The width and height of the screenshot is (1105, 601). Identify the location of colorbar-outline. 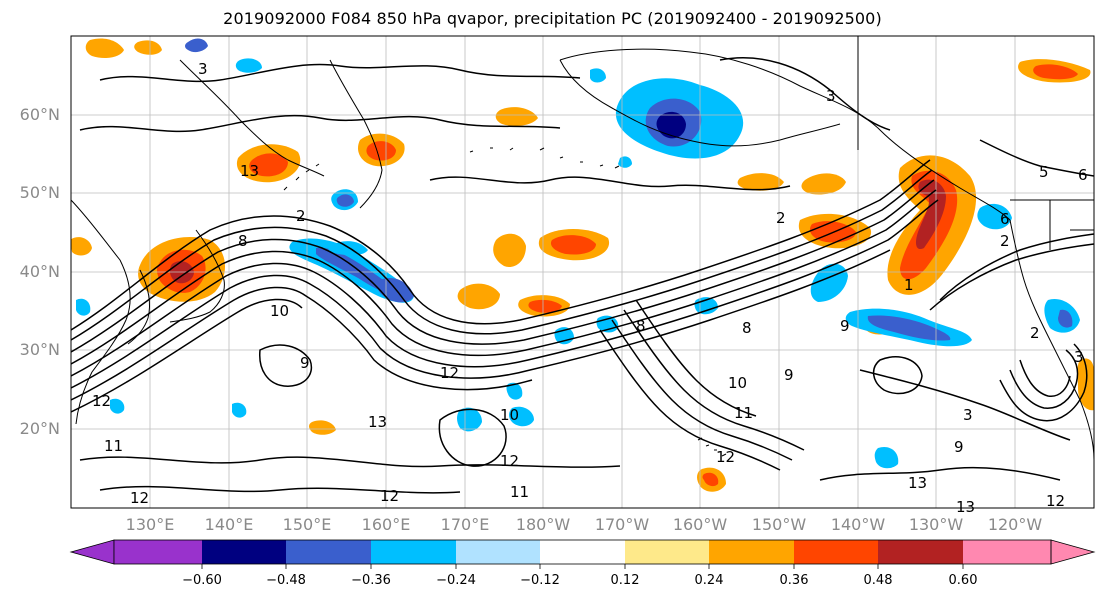
(582, 552).